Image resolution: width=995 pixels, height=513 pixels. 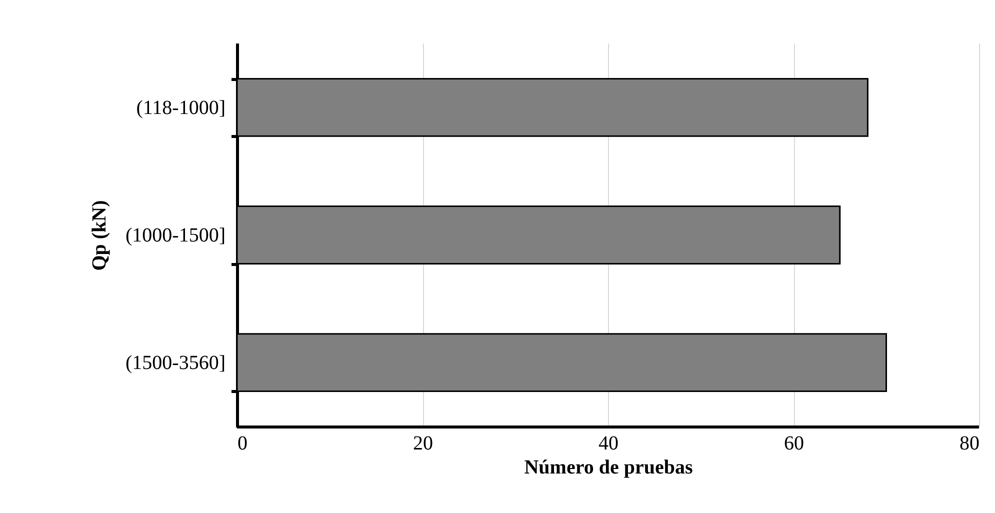 What do you see at coordinates (423, 443) in the screenshot?
I see `x-tick-label: 20` at bounding box center [423, 443].